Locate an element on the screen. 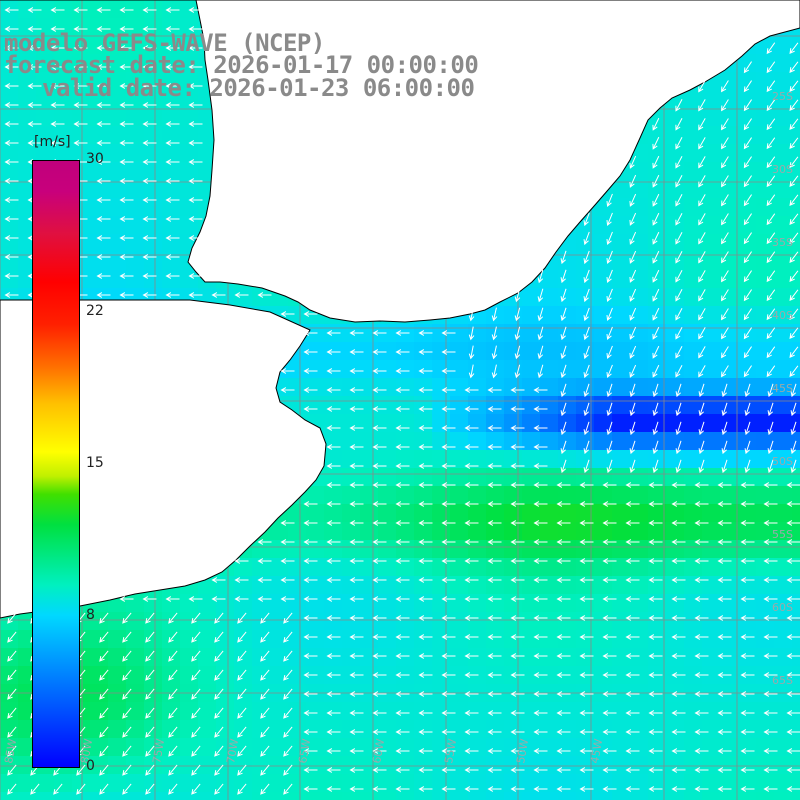  longitude-label: 75W is located at coordinates (158, 751).